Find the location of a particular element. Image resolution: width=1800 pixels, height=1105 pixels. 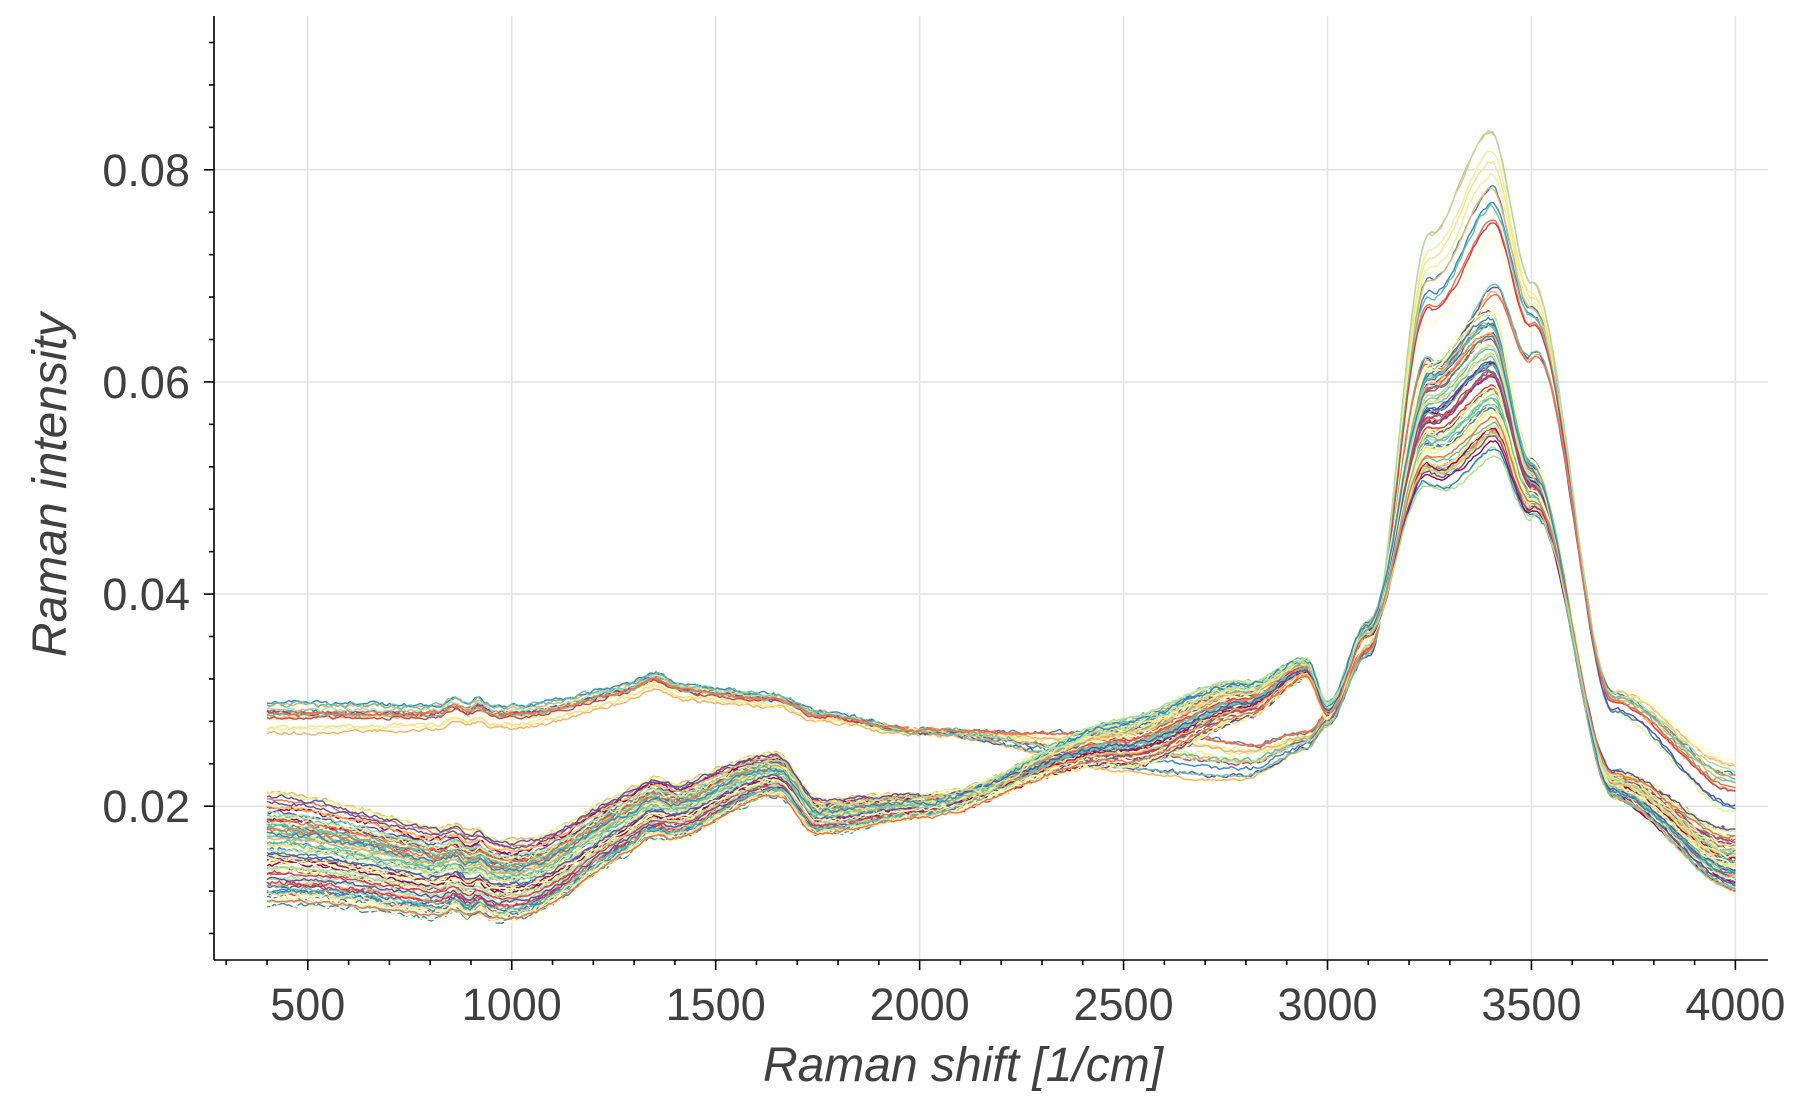

y-tick-label: 0.08 is located at coordinates (146, 170).